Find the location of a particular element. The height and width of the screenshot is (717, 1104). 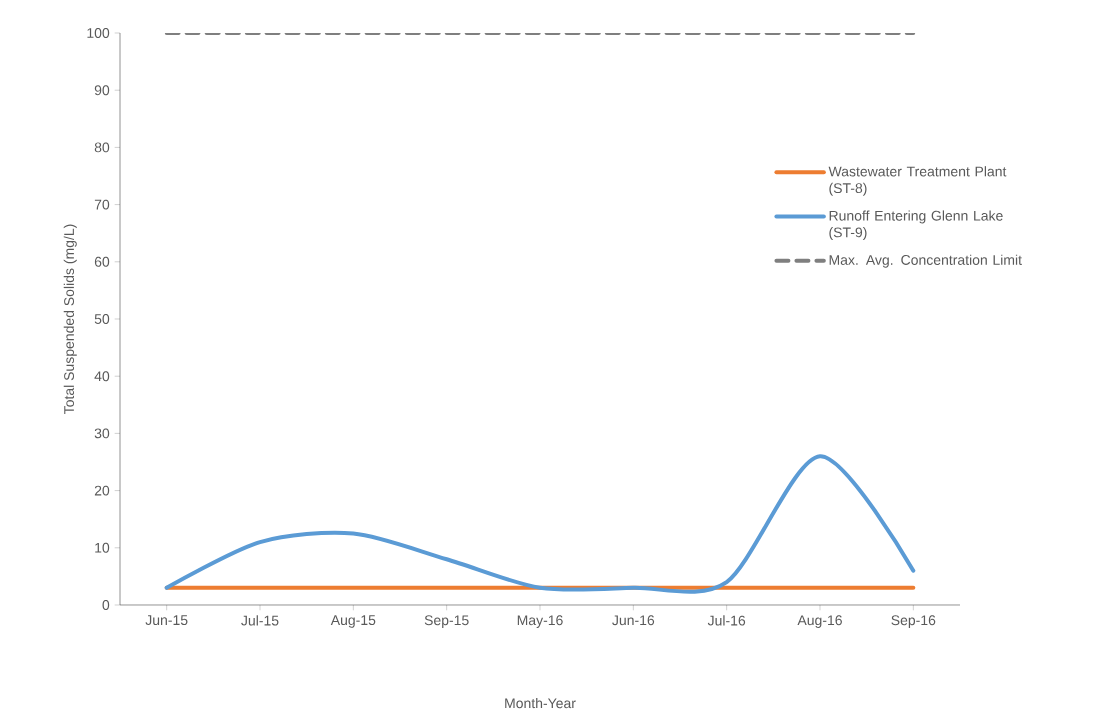

x-tick-label: Jul-16 is located at coordinates (726, 620).